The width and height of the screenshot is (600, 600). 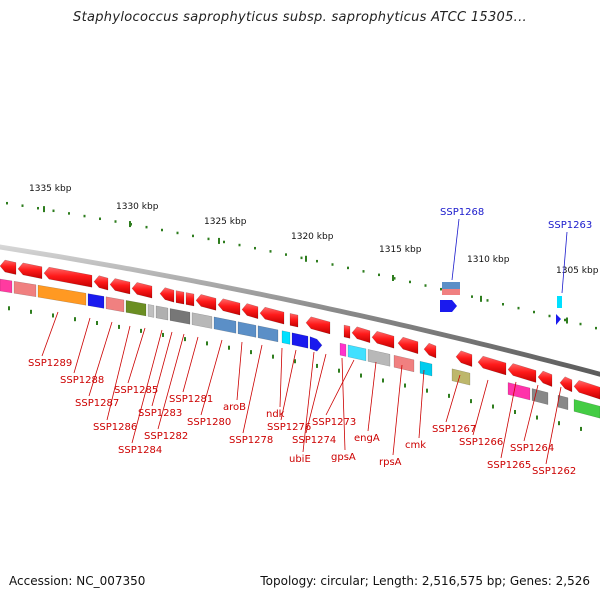 I want to click on gene-label: SSP1287, so click(x=97, y=403).